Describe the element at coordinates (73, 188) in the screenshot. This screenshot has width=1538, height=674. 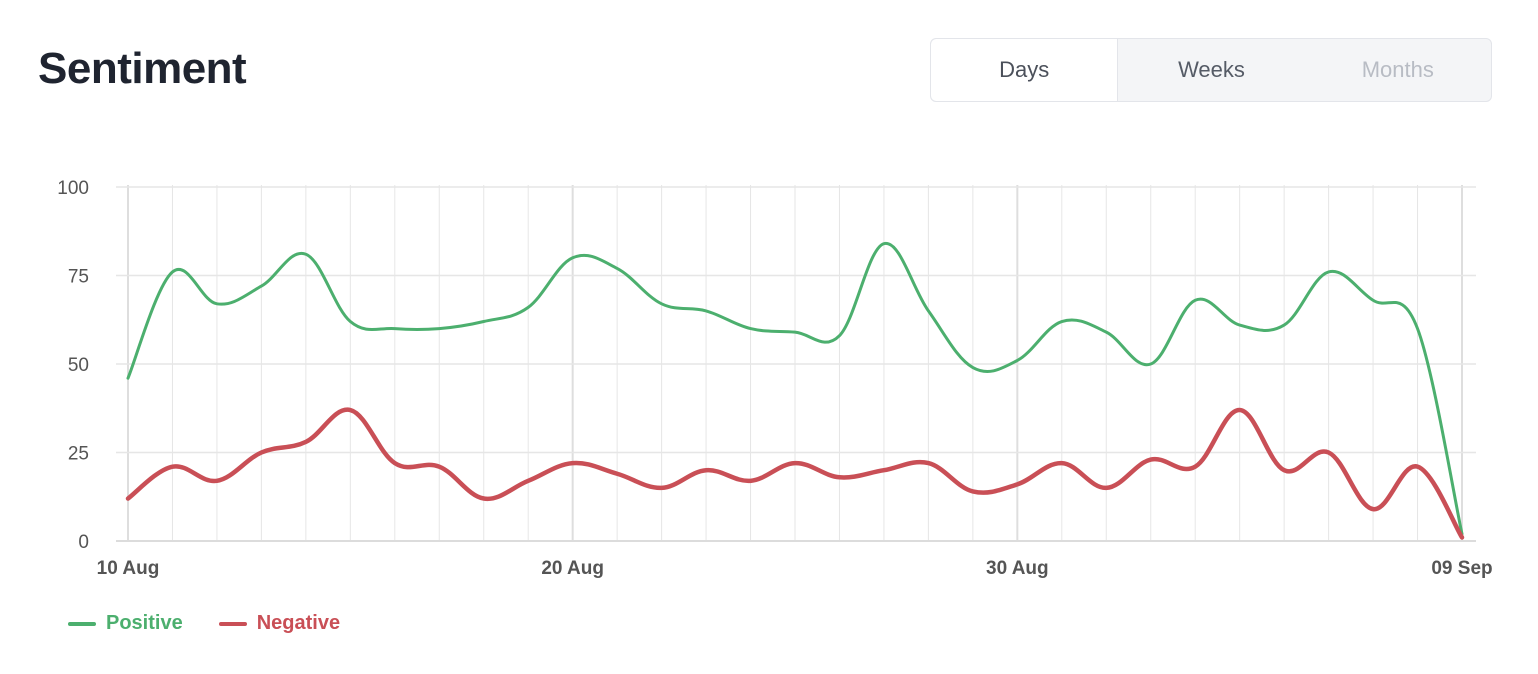
I see `y-tick-label: 100` at that location.